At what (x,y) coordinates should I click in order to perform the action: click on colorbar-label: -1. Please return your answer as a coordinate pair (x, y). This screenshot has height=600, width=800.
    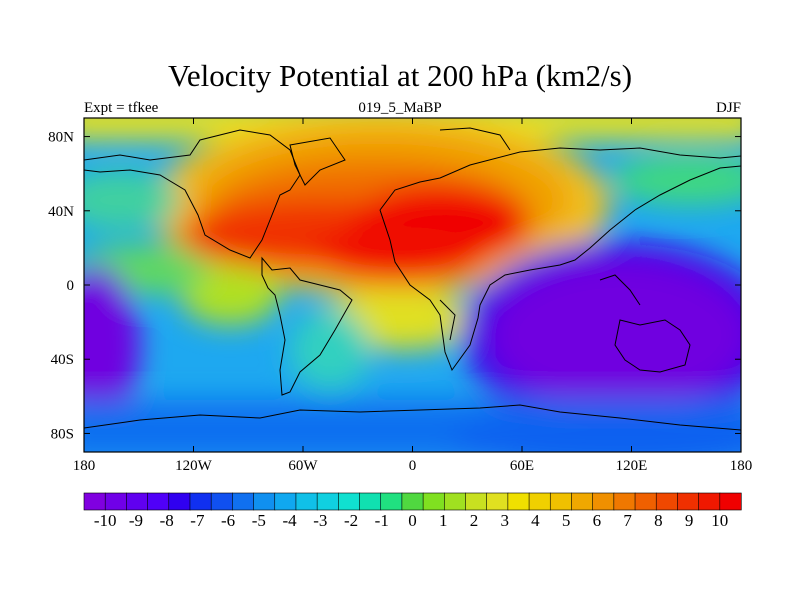
    Looking at the image, I should click on (382, 520).